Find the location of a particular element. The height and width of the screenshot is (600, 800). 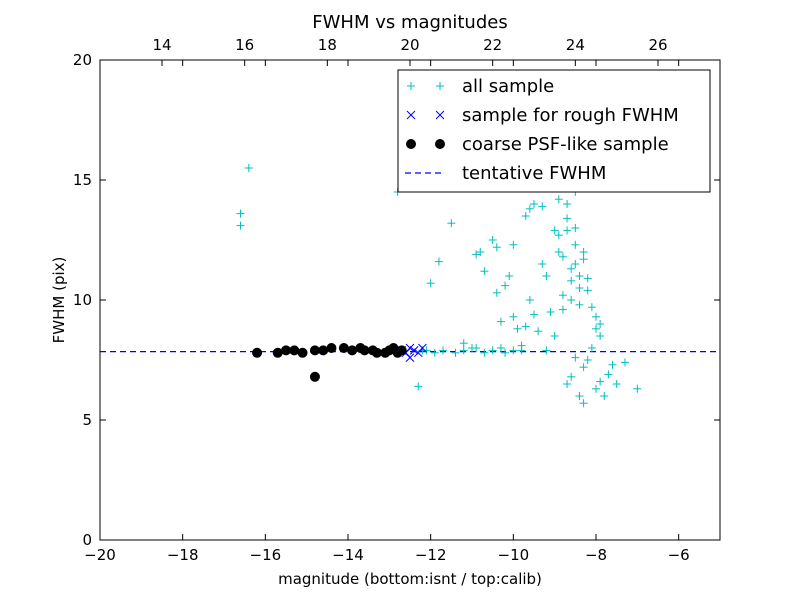

x-tick-label: −14 is located at coordinates (348, 555).